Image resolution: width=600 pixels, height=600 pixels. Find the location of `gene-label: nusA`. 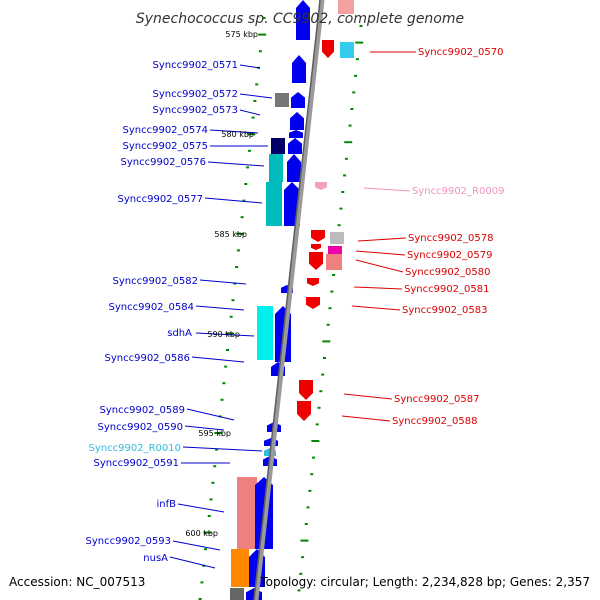

gene-label: nusA is located at coordinates (155, 558).